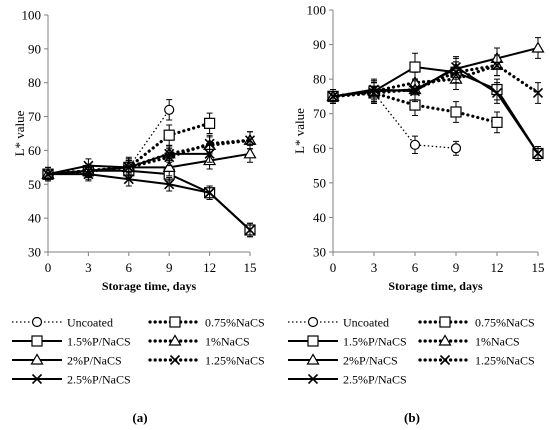  What do you see at coordinates (169, 267) in the screenshot?
I see `x-tick-label: 9` at bounding box center [169, 267].